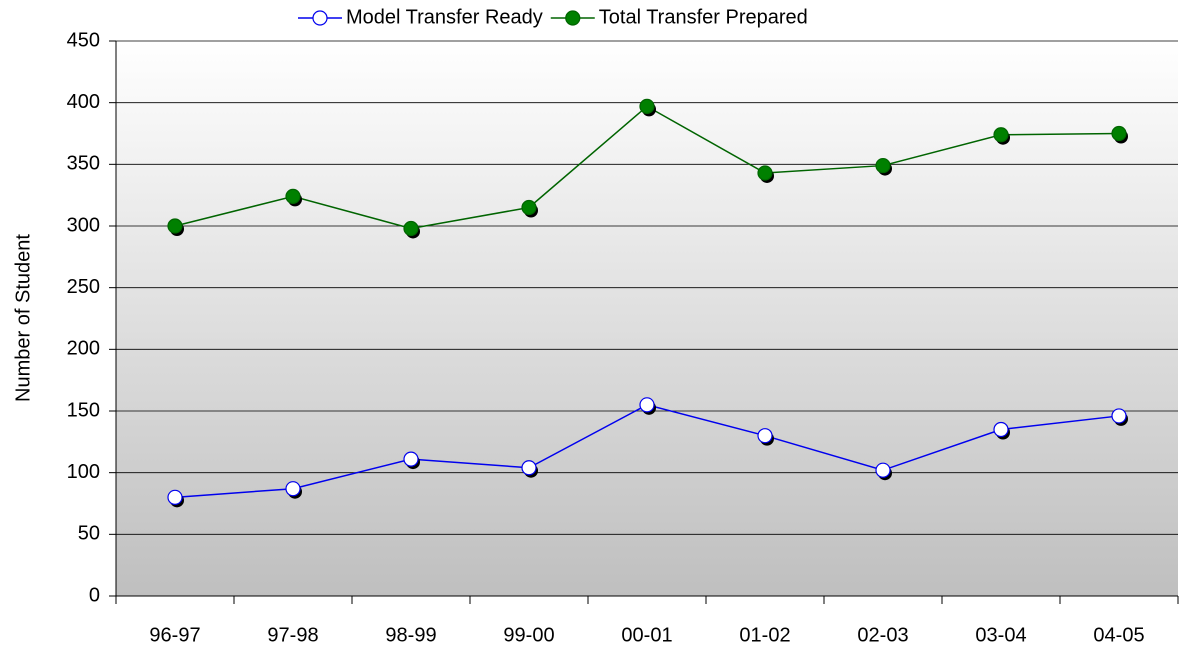  I want to click on x-tick-label: 97-98, so click(292, 635).